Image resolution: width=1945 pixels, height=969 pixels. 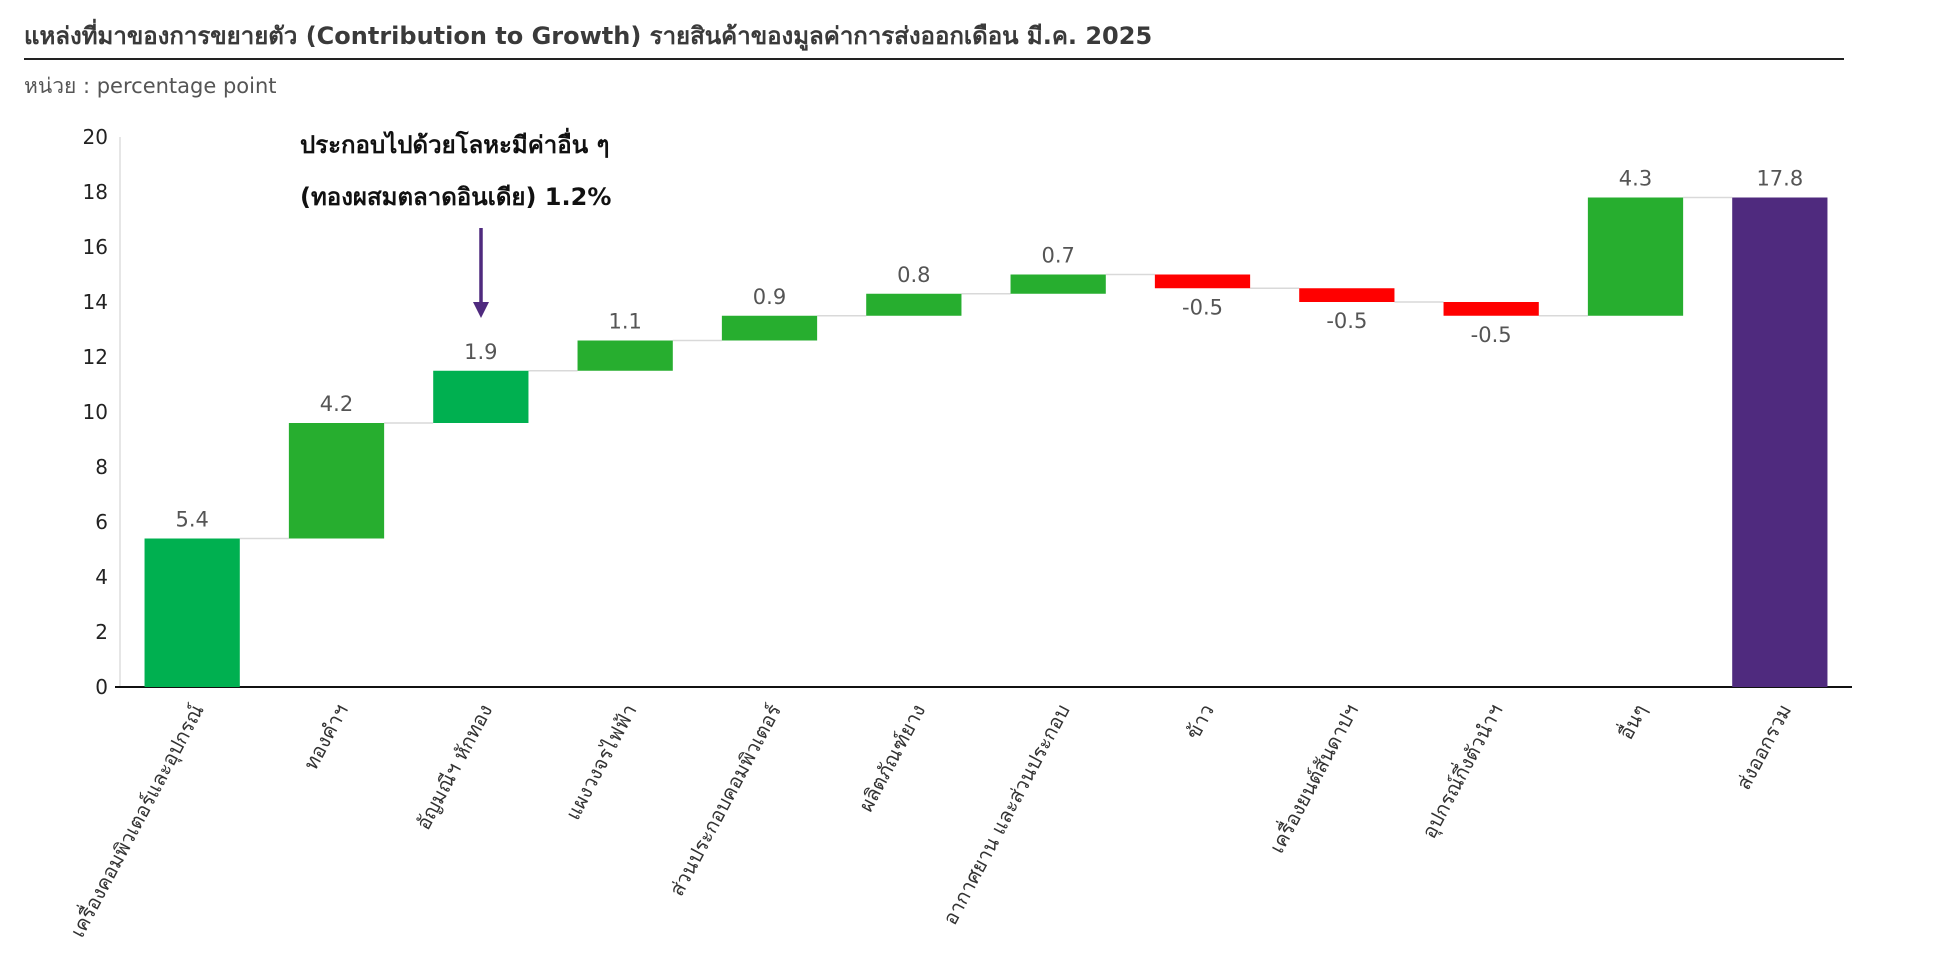 I want to click on x-category-label: อากาศยาน และส่วนประกอบ, so click(x=1006, y=814).